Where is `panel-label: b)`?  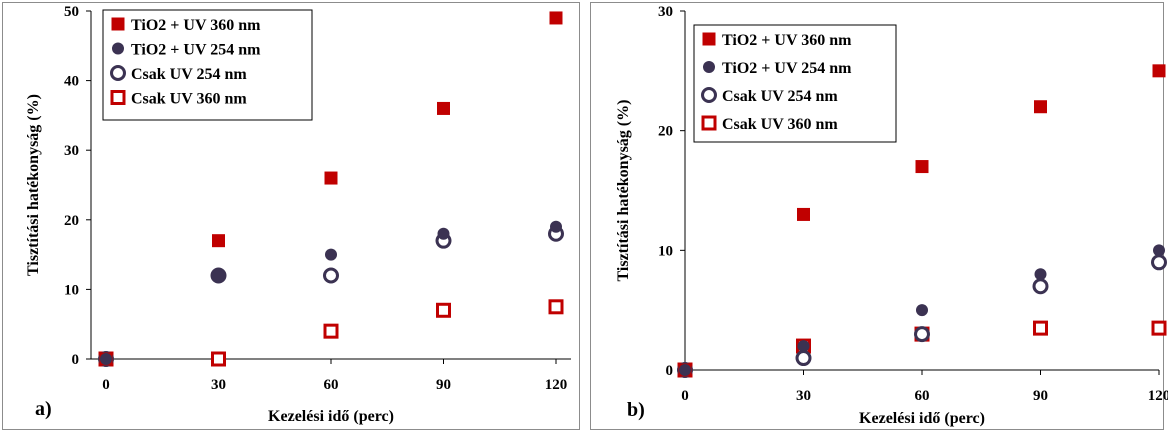
panel-label: b) is located at coordinates (636, 410).